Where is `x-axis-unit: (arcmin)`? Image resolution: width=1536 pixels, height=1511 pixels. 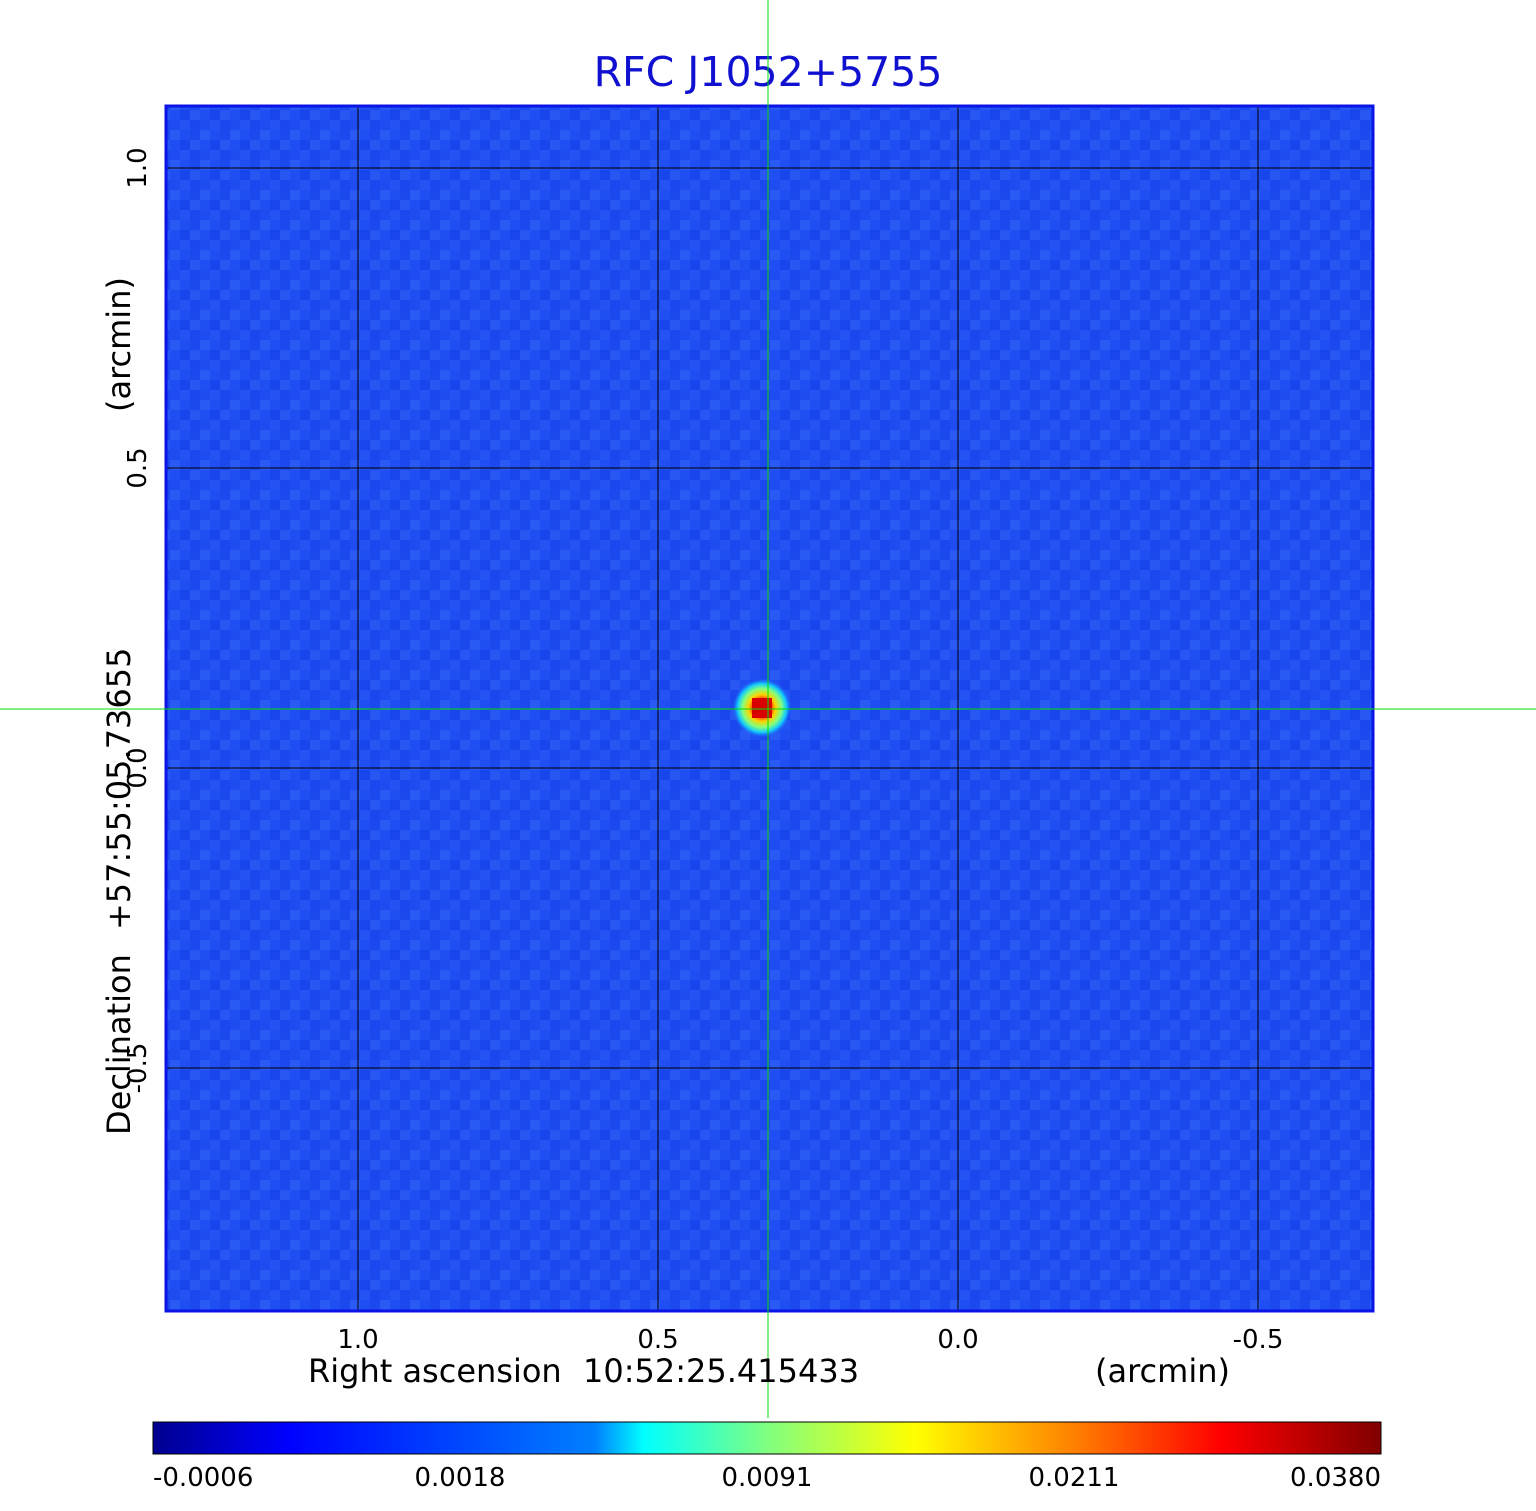 x-axis-unit: (arcmin) is located at coordinates (1162, 1371).